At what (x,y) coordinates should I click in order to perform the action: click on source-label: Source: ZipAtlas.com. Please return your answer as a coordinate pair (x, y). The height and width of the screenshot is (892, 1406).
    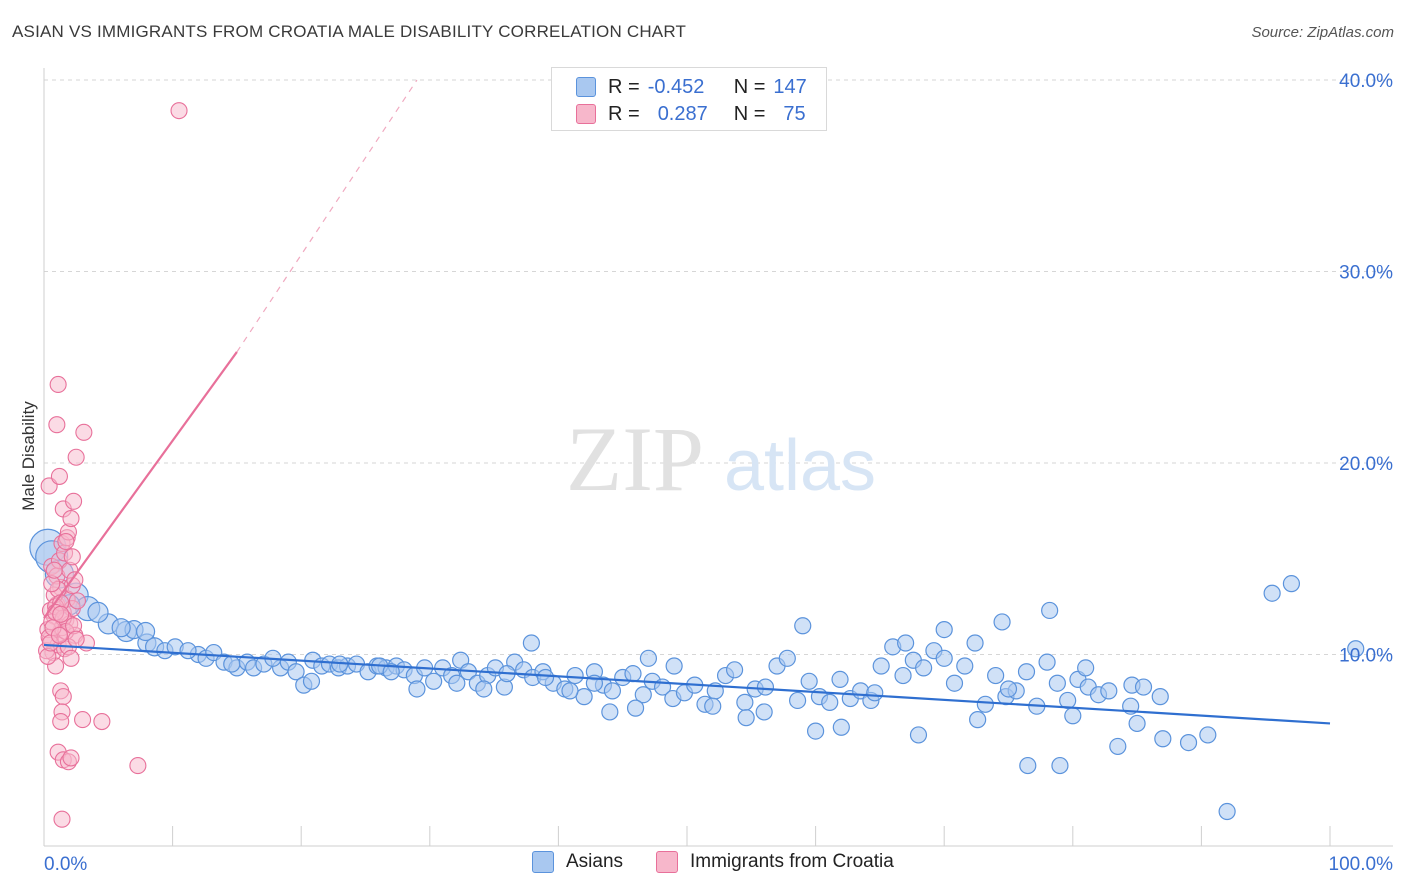
    Looking at the image, I should click on (1322, 32).